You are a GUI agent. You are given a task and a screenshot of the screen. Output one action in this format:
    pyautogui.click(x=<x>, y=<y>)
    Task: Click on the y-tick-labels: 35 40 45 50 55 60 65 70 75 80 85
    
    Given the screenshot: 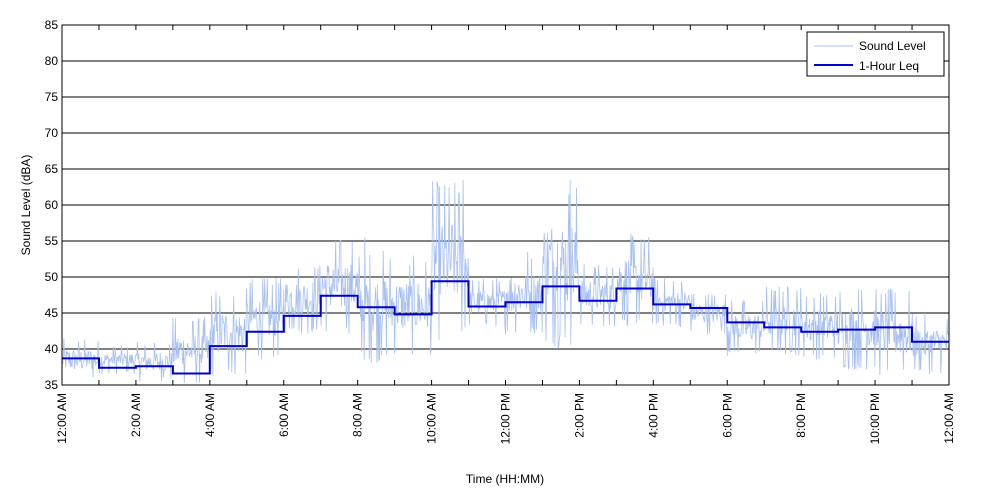 What is the action you would take?
    pyautogui.click(x=52, y=205)
    